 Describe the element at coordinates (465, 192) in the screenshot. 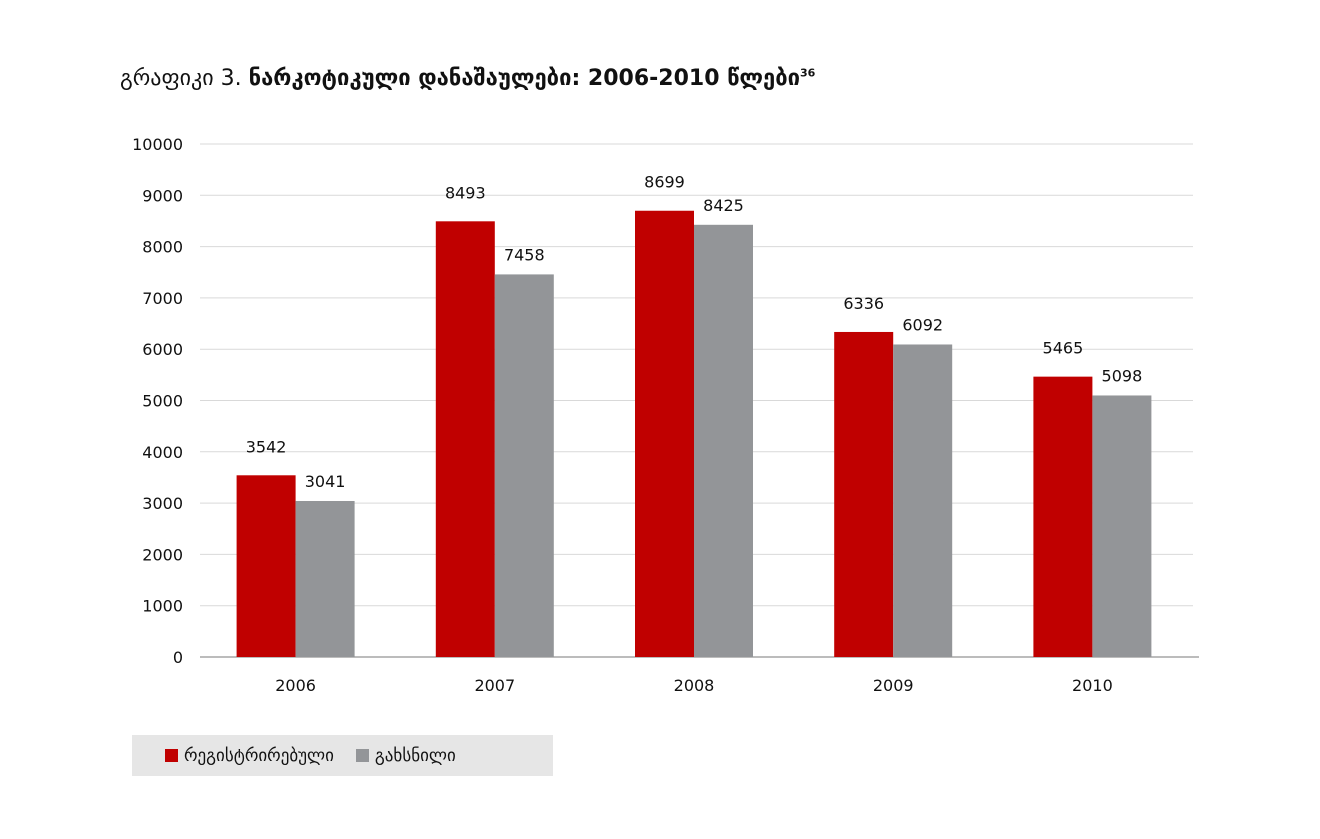

I see `data-label: 8493` at that location.